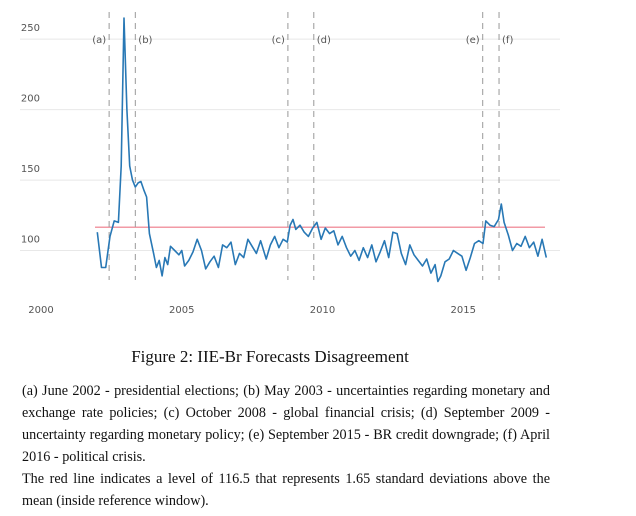 The height and width of the screenshot is (516, 636). Describe the element at coordinates (181, 310) in the screenshot. I see `x-tick-label: 2005` at that location.